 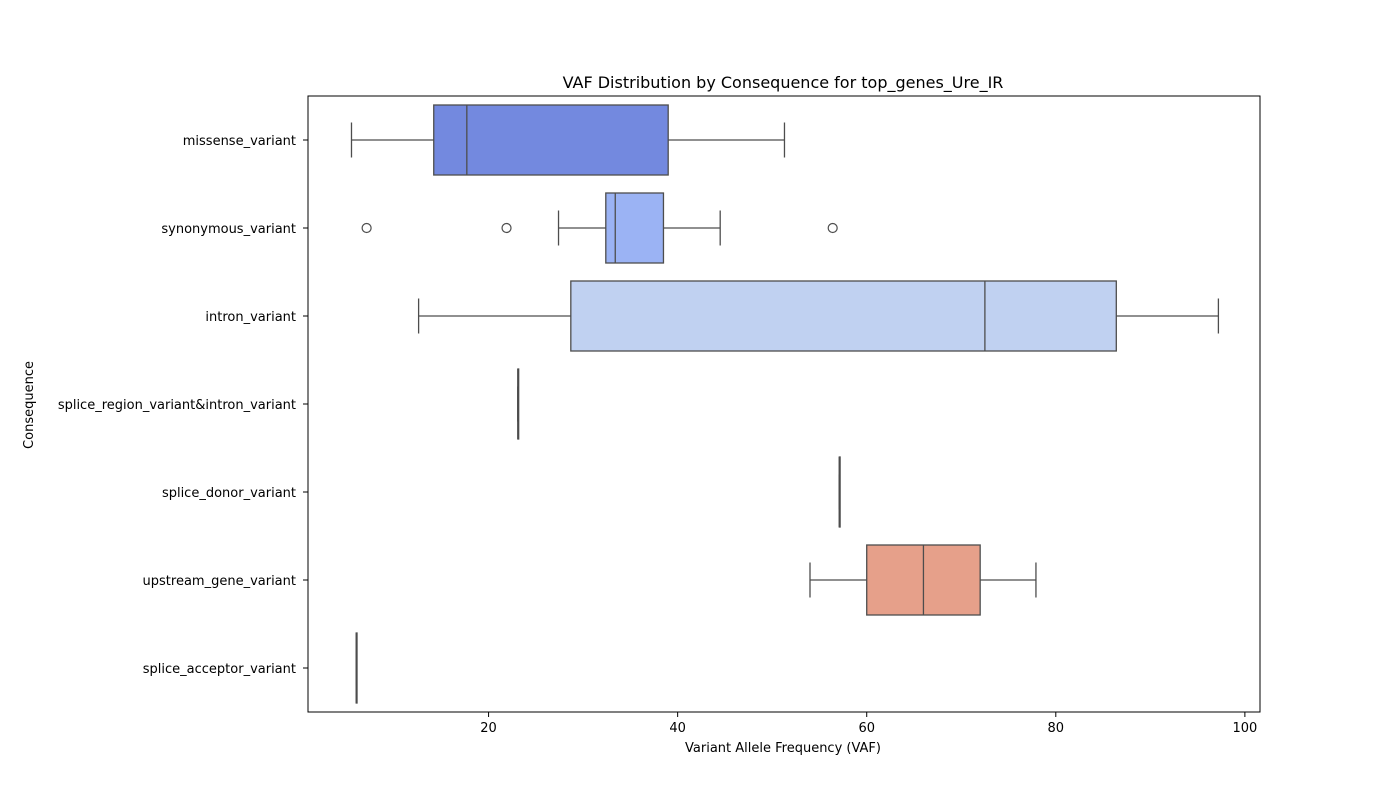 I want to click on x-tick-label: 80, so click(x=1056, y=728).